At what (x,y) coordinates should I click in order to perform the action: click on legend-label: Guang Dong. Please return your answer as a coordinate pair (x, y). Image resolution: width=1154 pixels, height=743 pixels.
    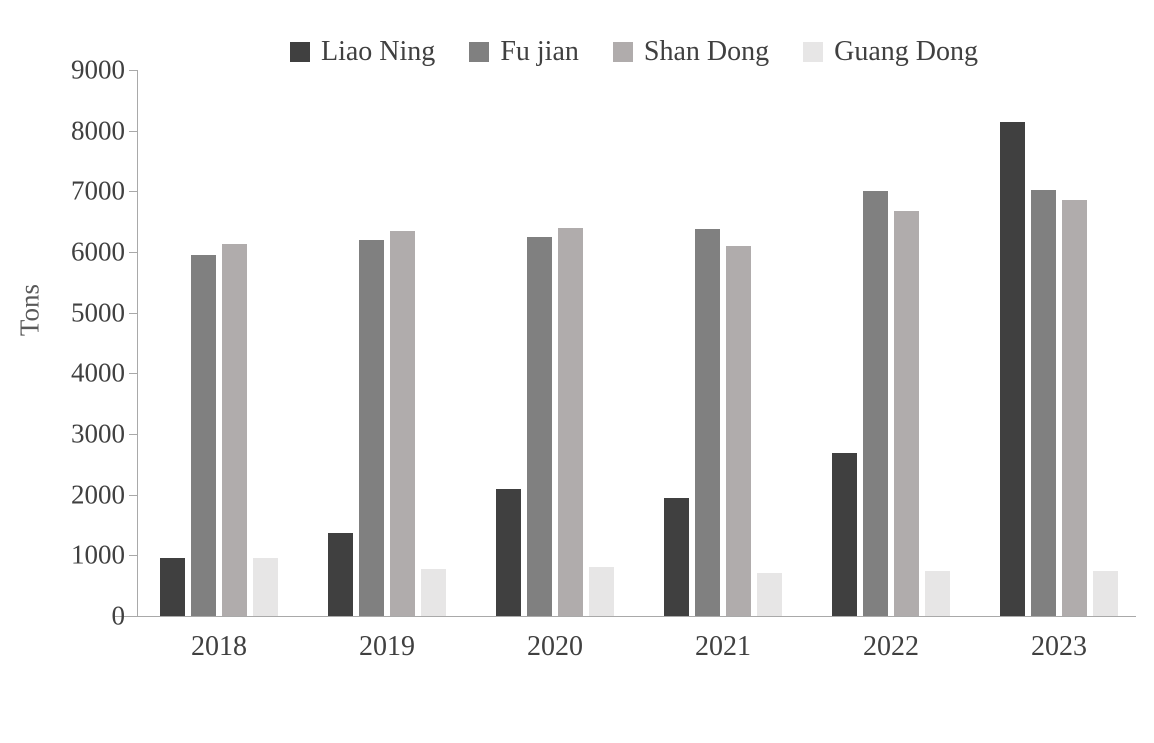
    Looking at the image, I should click on (906, 51).